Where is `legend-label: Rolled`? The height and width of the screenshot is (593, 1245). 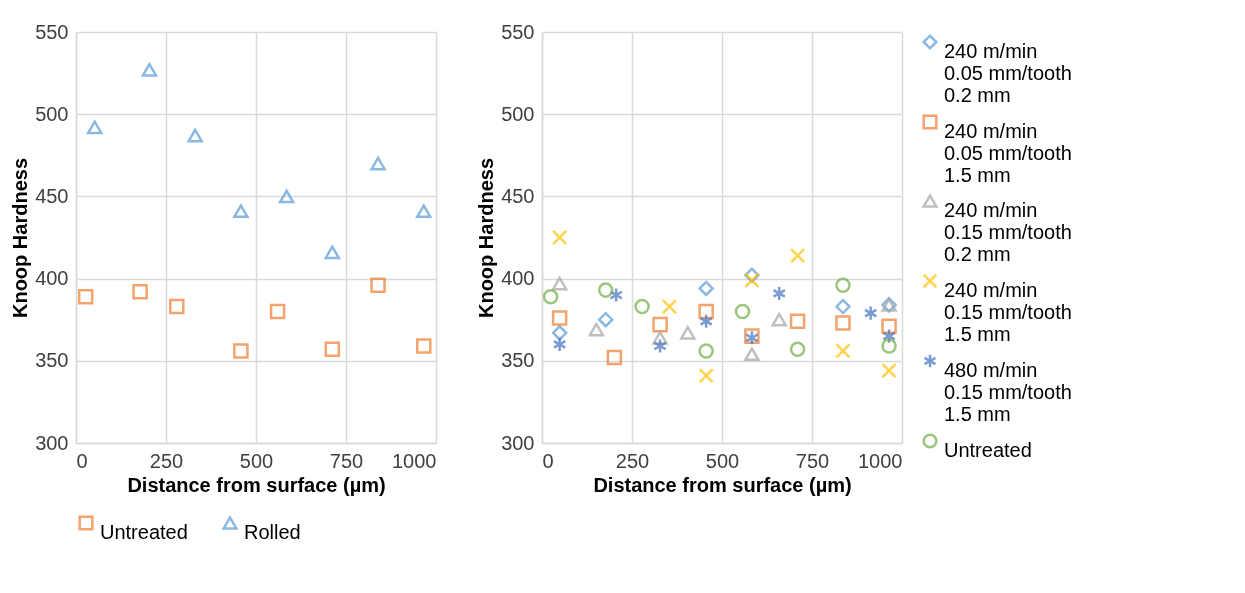 legend-label: Rolled is located at coordinates (272, 532).